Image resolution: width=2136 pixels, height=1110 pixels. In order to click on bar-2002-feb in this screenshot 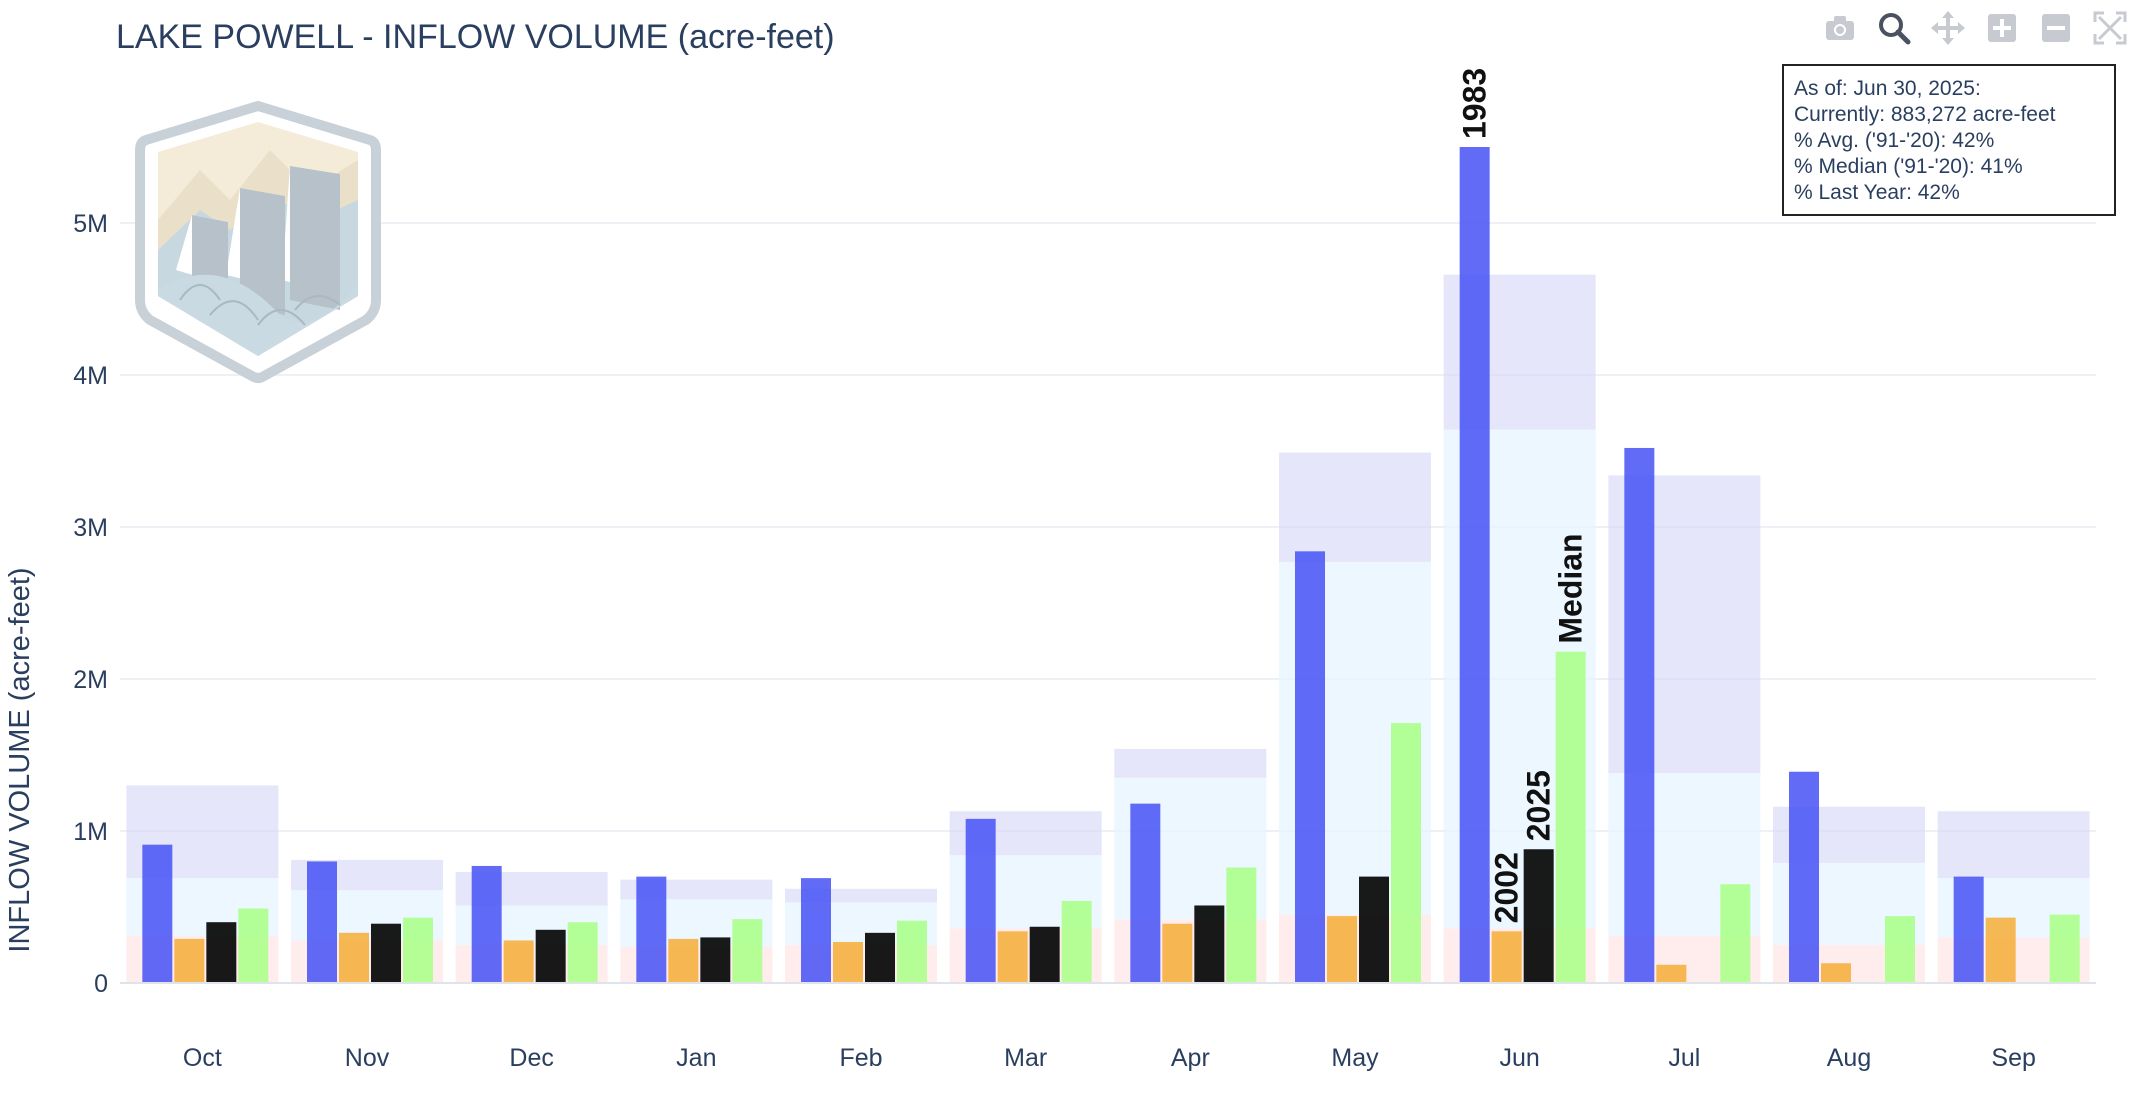, I will do `click(848, 962)`.